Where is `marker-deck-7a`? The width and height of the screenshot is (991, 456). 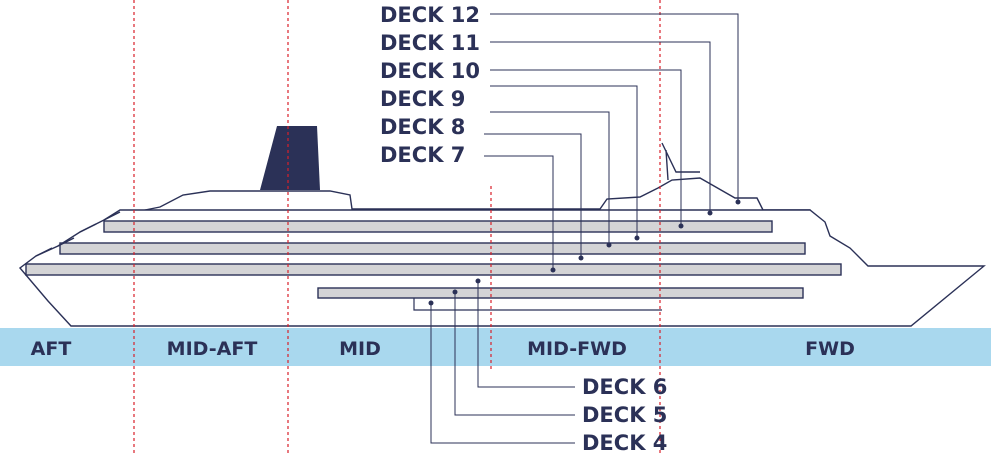 marker-deck-7a is located at coordinates (581, 258).